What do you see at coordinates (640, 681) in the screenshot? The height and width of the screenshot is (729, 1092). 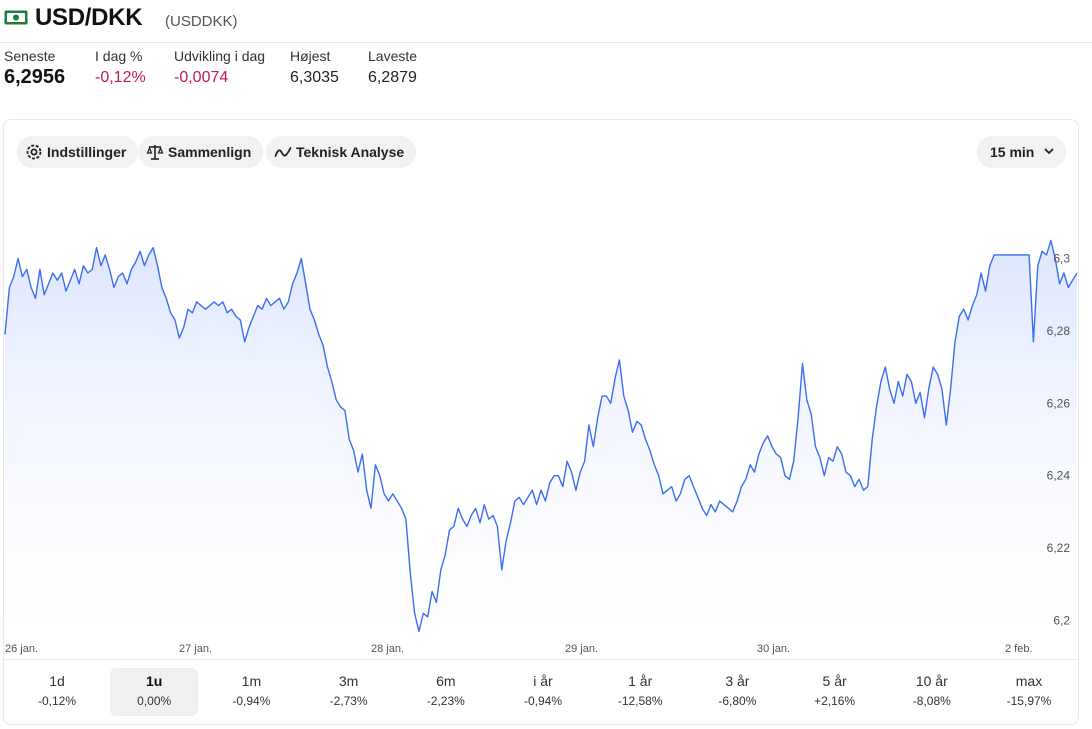 I see `period-label: 1 år` at bounding box center [640, 681].